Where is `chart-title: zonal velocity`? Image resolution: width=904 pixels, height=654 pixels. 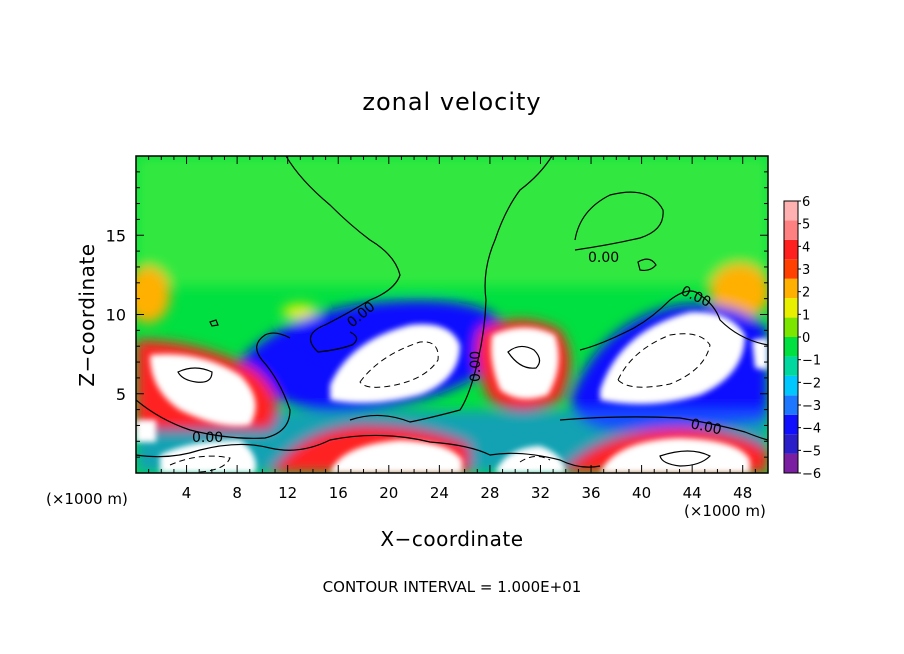 chart-title: zonal velocity is located at coordinates (452, 102).